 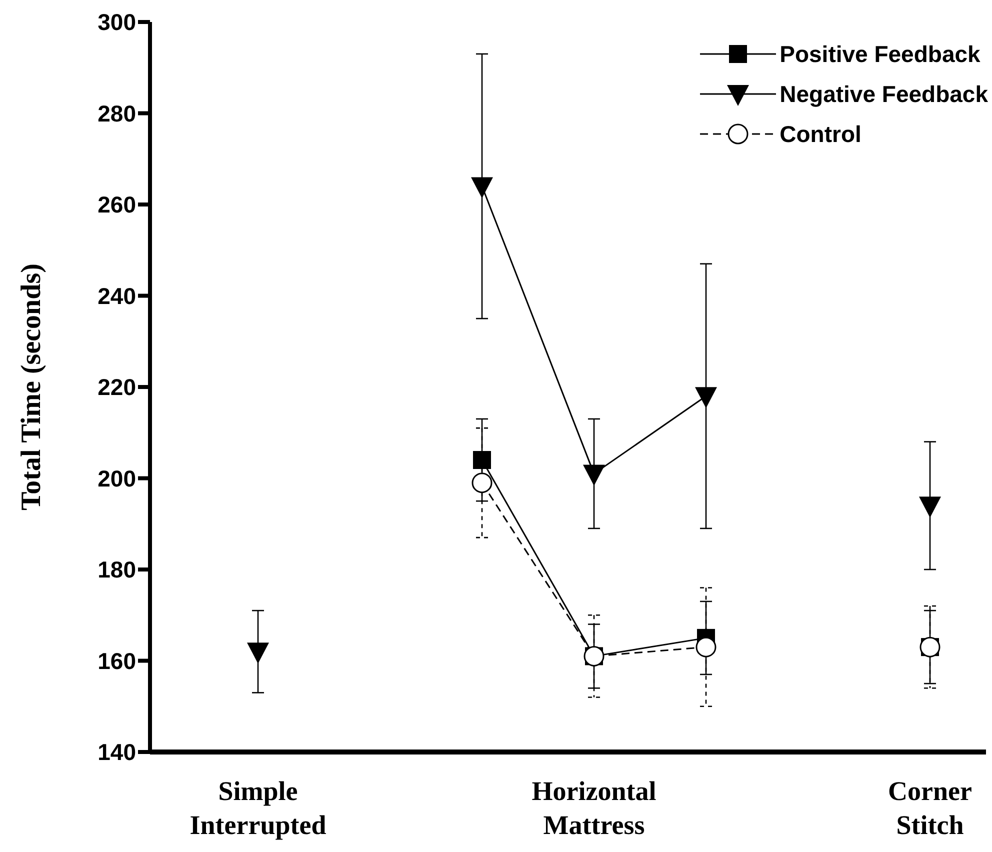 What do you see at coordinates (117, 387) in the screenshot?
I see `y-tick-label: 220` at bounding box center [117, 387].